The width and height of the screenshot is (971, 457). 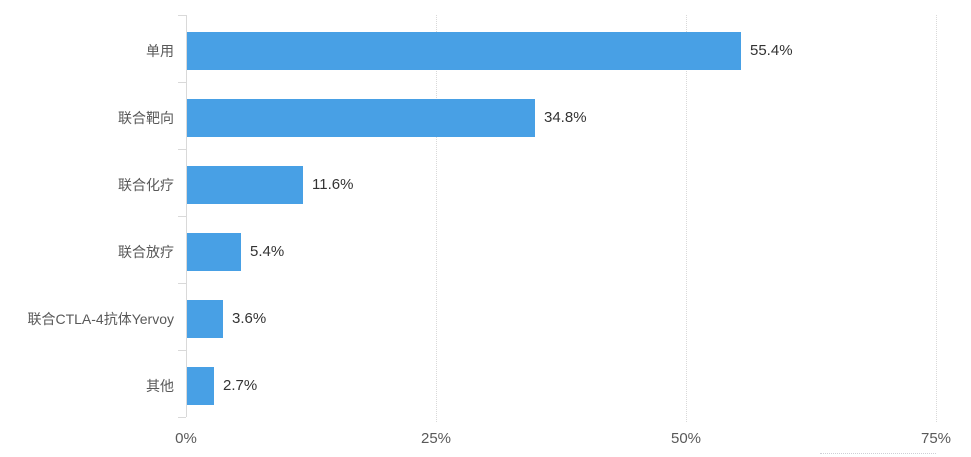 What do you see at coordinates (240, 385) in the screenshot?
I see `value-label: 2.7%` at bounding box center [240, 385].